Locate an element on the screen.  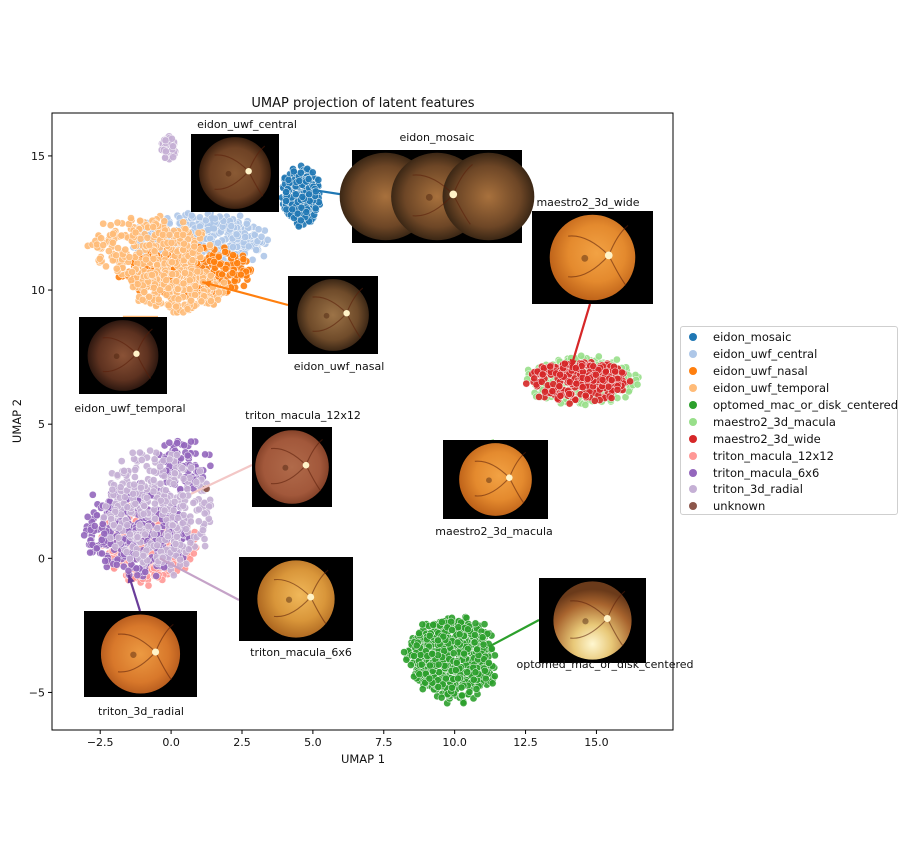
y-axis-label: UMAP 2 is located at coordinates (17, 421).